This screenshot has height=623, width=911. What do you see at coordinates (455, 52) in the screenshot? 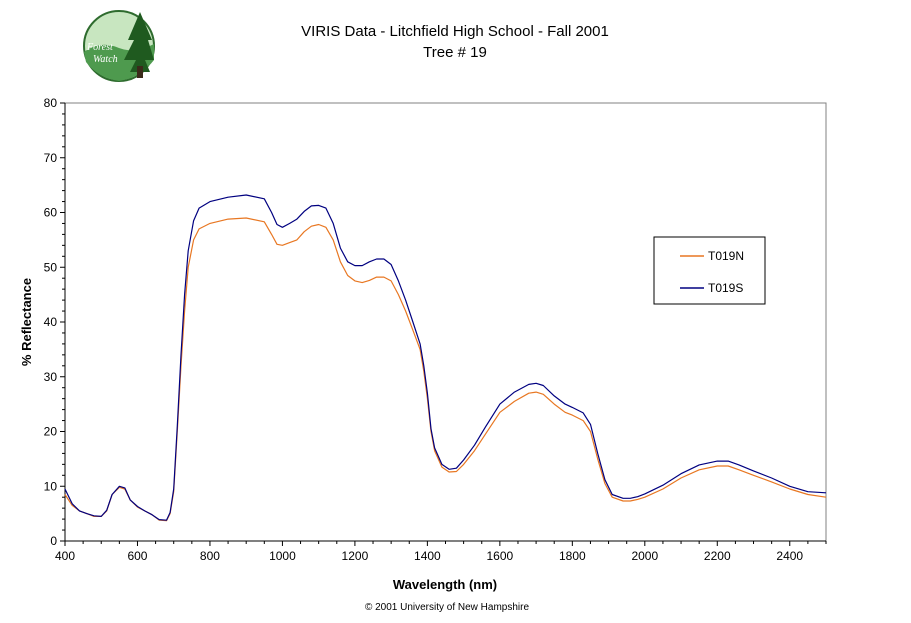
I see `chart-subtitle: Tree # 19` at bounding box center [455, 52].